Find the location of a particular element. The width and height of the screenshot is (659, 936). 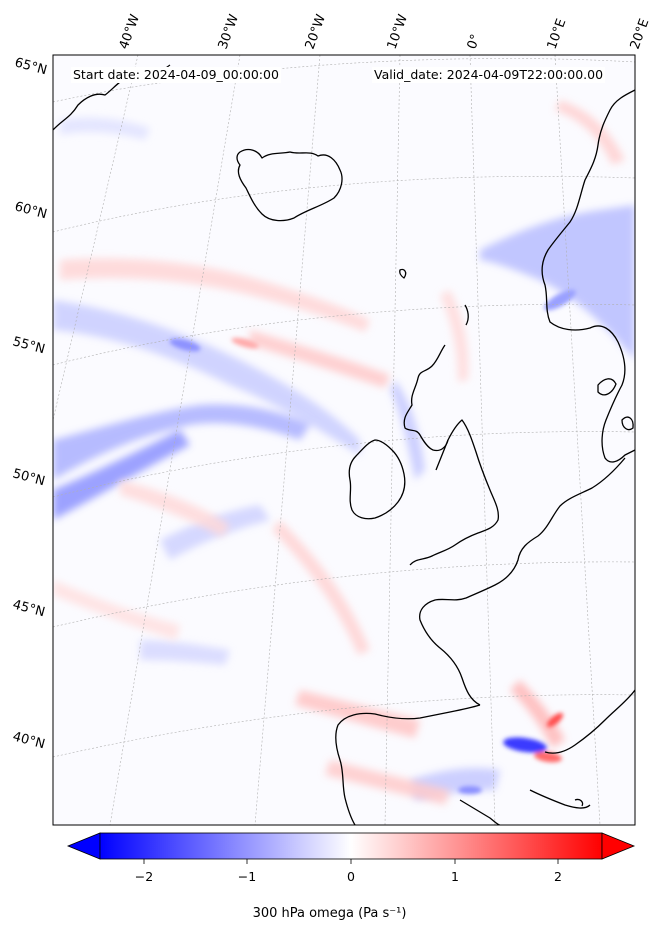

lat-label-55n: 55°N is located at coordinates (29, 345).